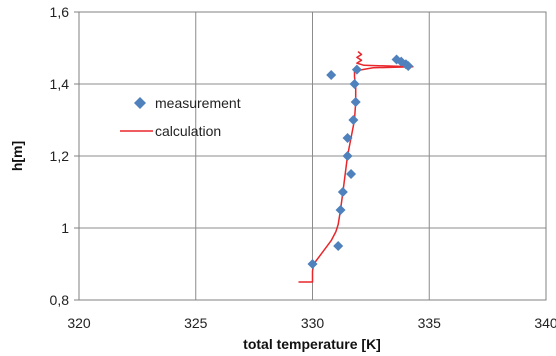 The height and width of the screenshot is (356, 556). I want to click on series-layer, so click(356, 167).